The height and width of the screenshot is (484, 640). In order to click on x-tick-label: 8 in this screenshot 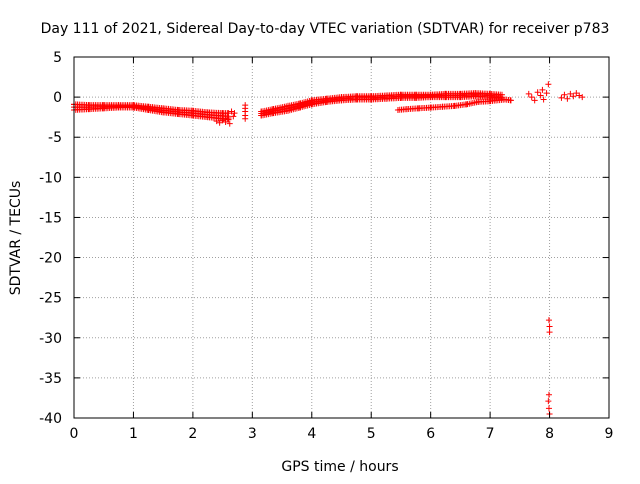, I will do `click(549, 434)`.